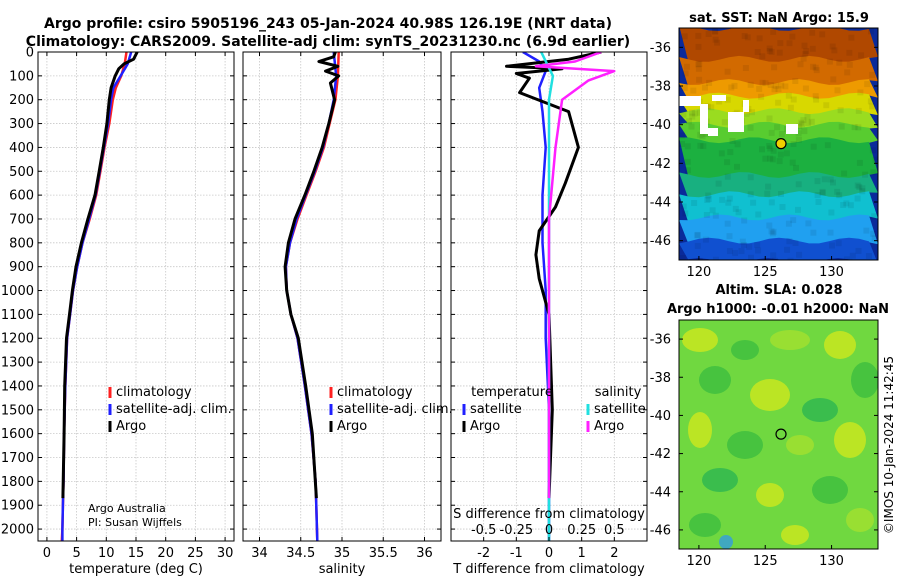 The image size is (900, 580). What do you see at coordinates (17, 386) in the screenshot?
I see `depth-tick-label: 1400` at bounding box center [17, 386].